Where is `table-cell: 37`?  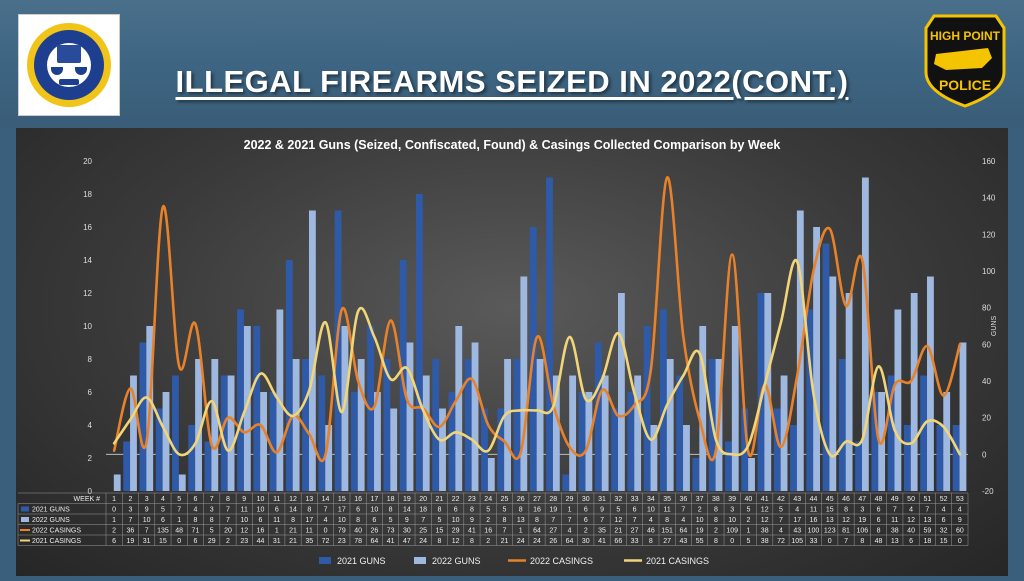 table-cell: 37 is located at coordinates (700, 499).